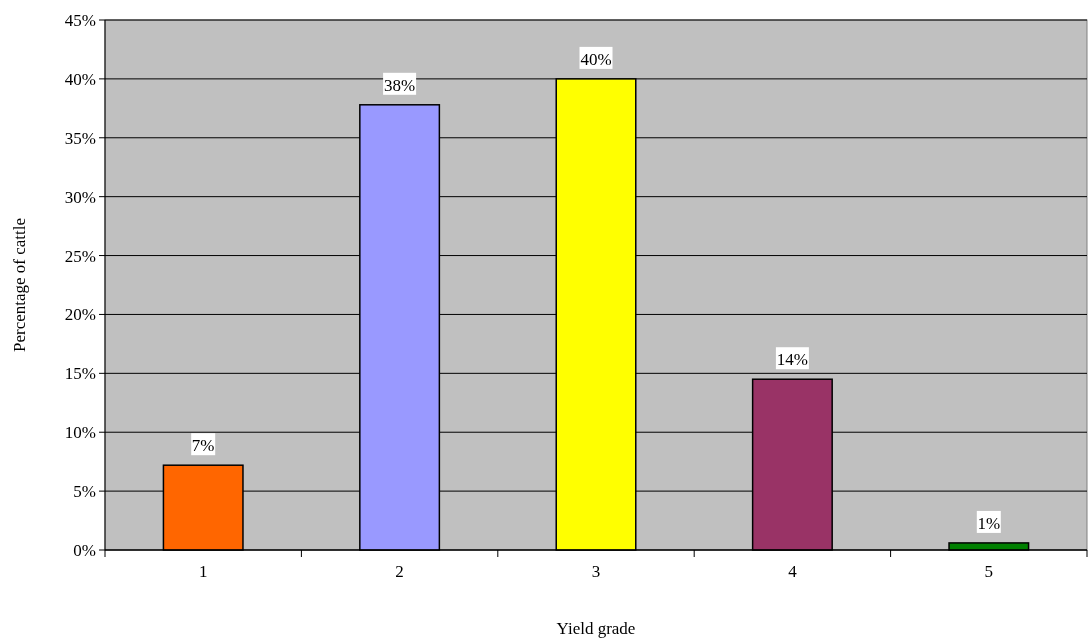 The width and height of the screenshot is (1088, 642). What do you see at coordinates (596, 59) in the screenshot?
I see `data-label: 40%` at bounding box center [596, 59].